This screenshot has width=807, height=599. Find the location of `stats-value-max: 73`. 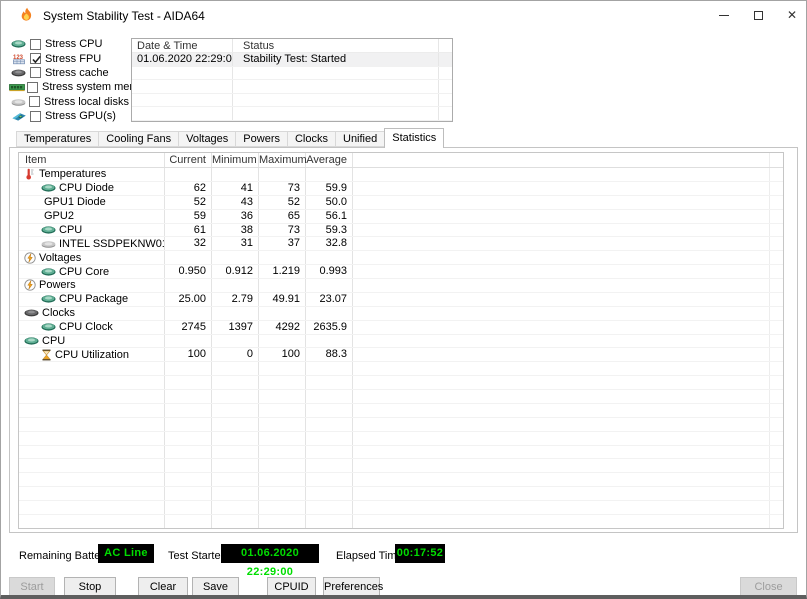

stats-value-max: 73 is located at coordinates (282, 230).